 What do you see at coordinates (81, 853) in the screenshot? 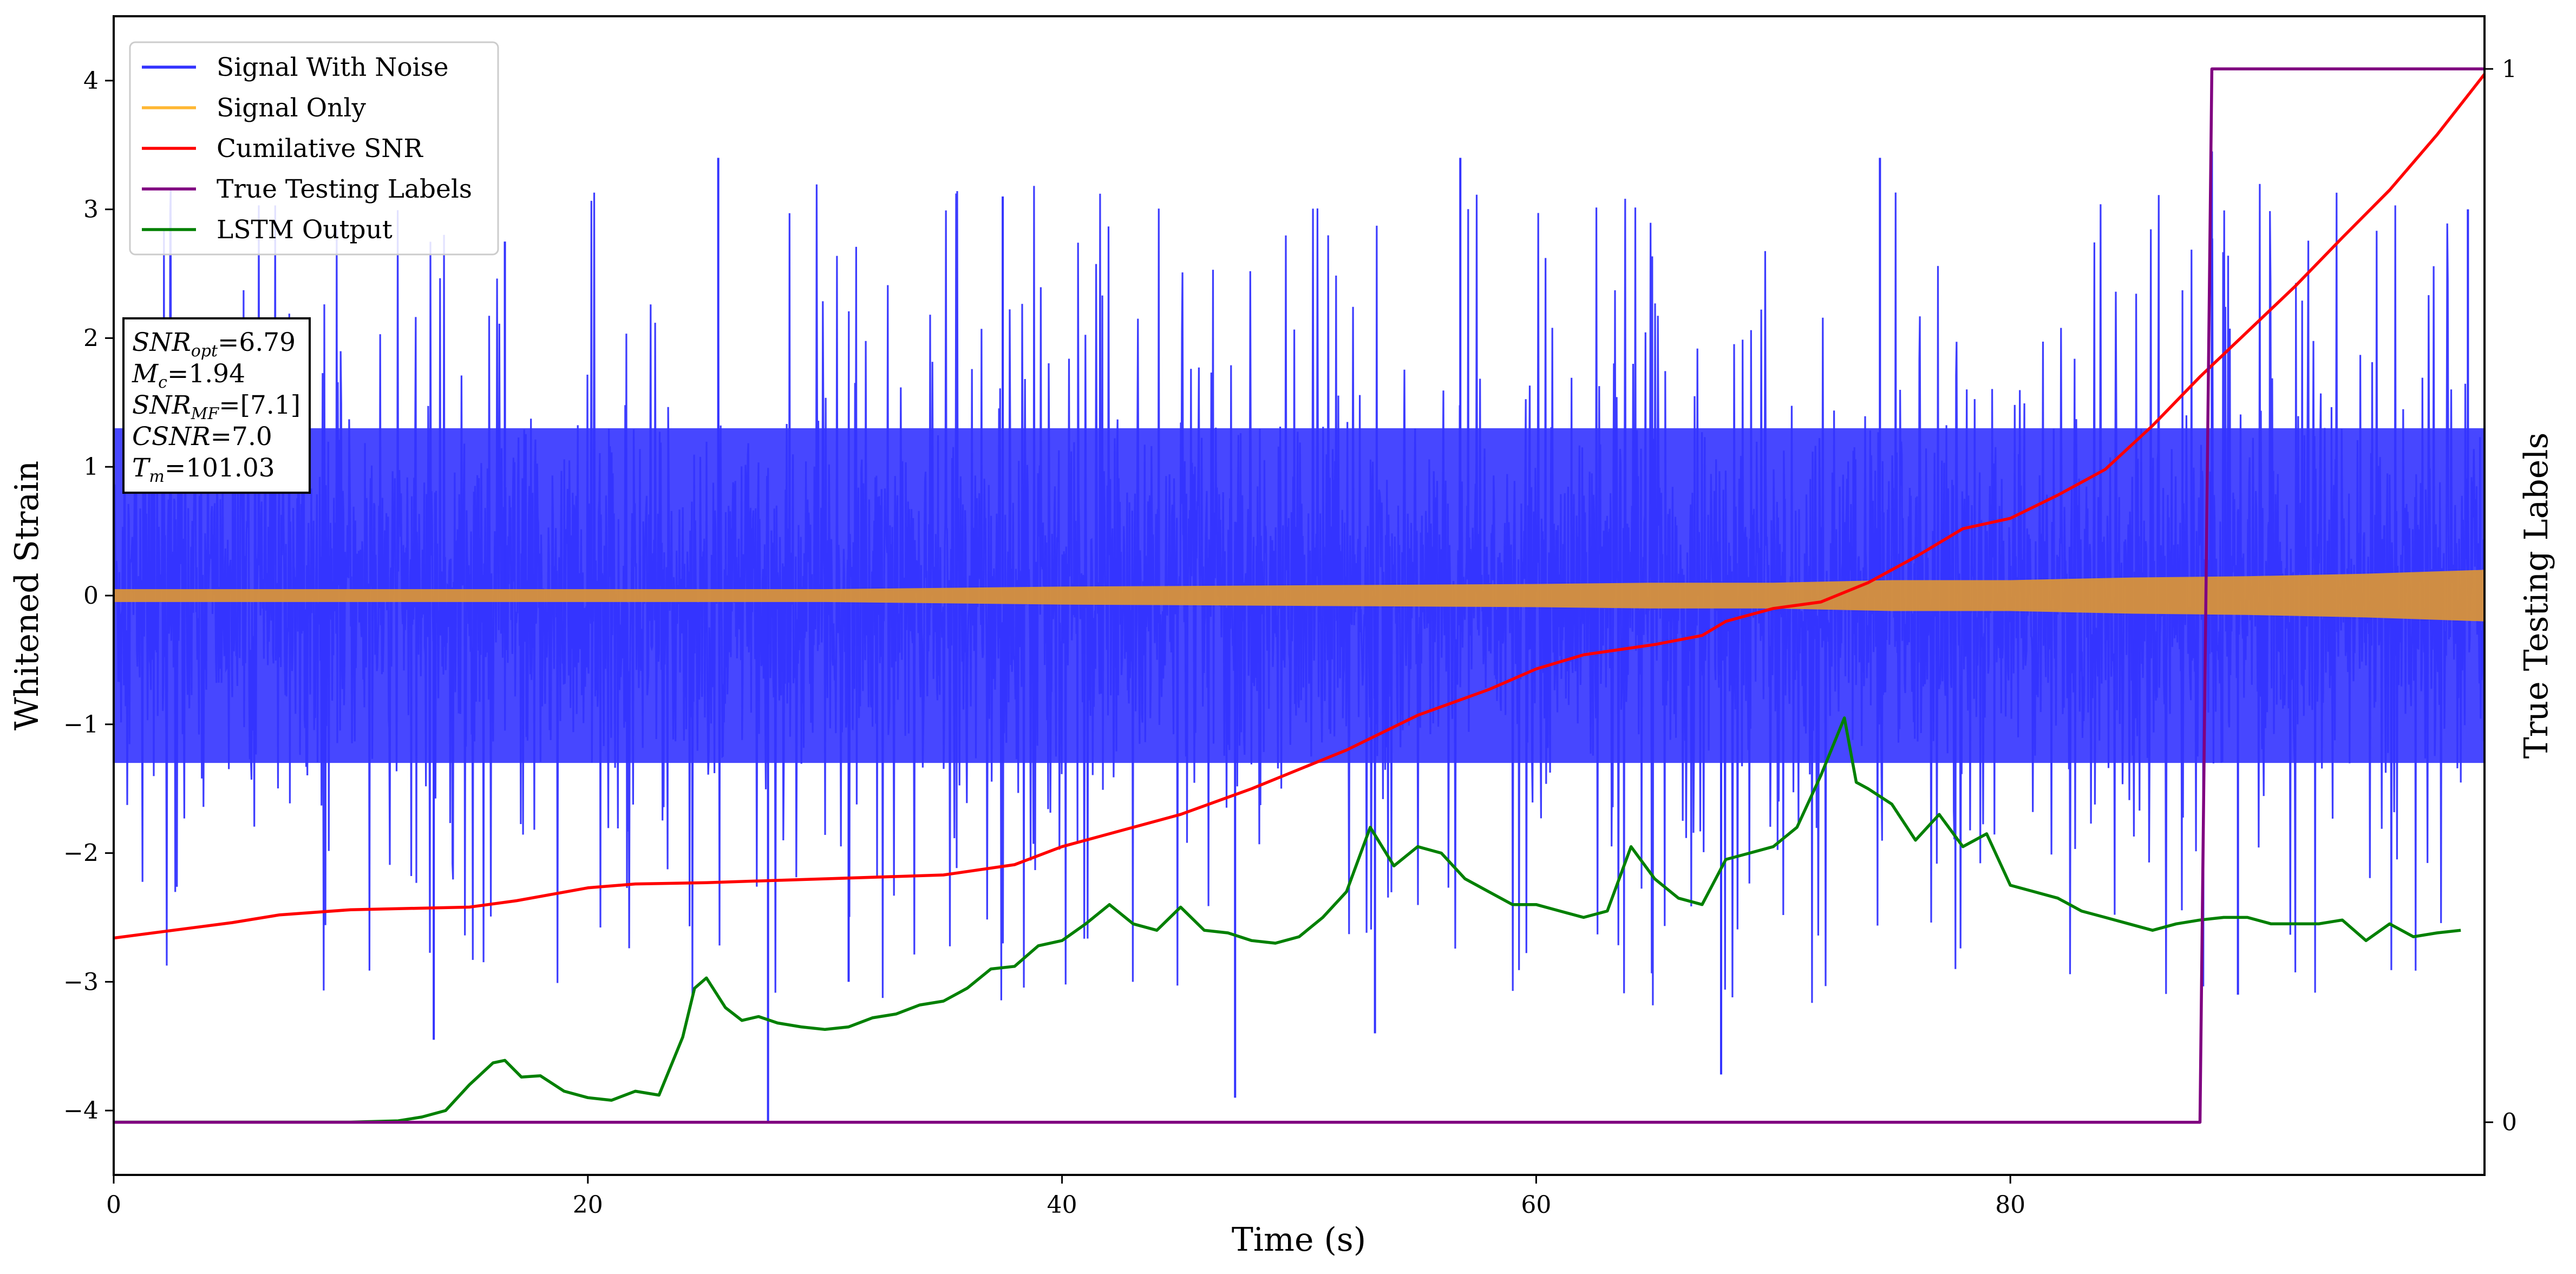
I see `y-tick-label: −2` at bounding box center [81, 853].